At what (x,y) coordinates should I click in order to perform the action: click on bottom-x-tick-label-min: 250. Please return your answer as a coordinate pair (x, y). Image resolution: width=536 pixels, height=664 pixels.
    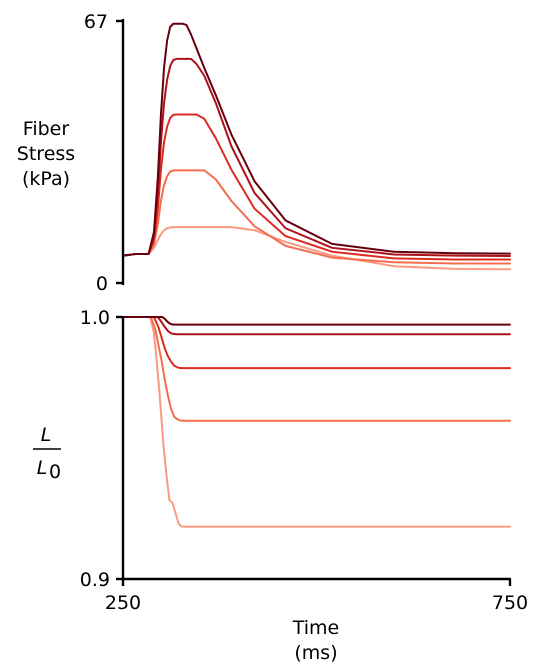
    Looking at the image, I should click on (123, 603).